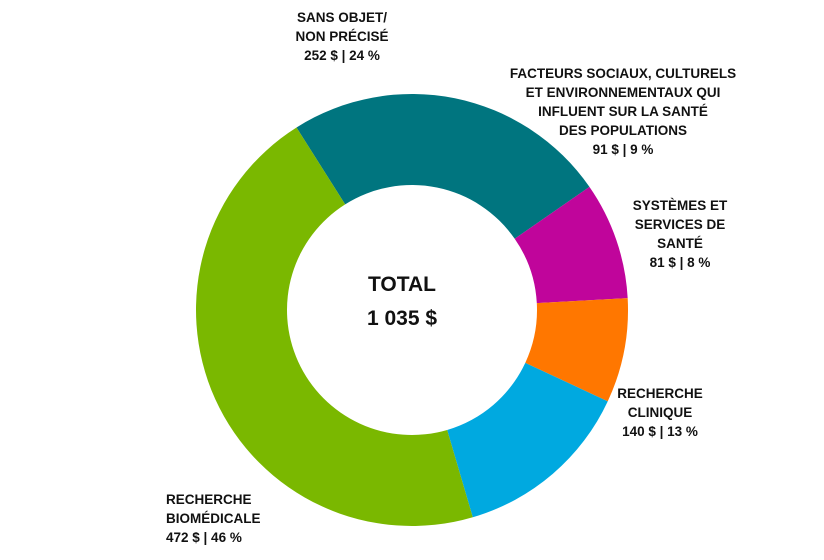 This screenshot has width=824, height=560. I want to click on slice-value-label: 252 $ | 24 %, so click(342, 55).